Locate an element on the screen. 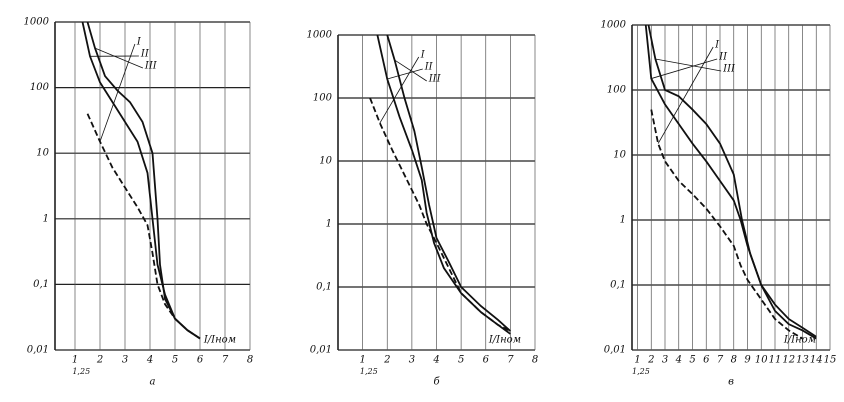  x-tick-label: 12 is located at coordinates (788, 360).